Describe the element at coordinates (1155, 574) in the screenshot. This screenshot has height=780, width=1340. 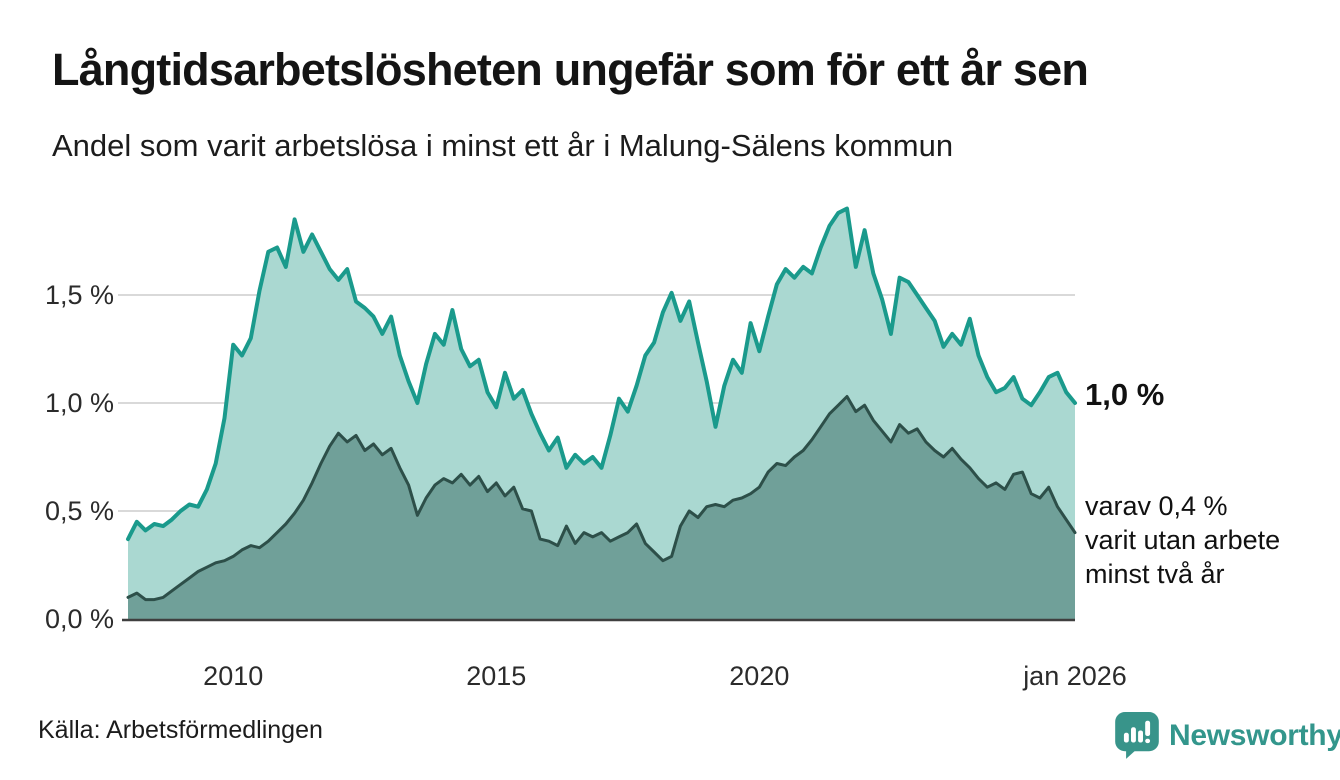
I see `annotation-line: minst två år` at that location.